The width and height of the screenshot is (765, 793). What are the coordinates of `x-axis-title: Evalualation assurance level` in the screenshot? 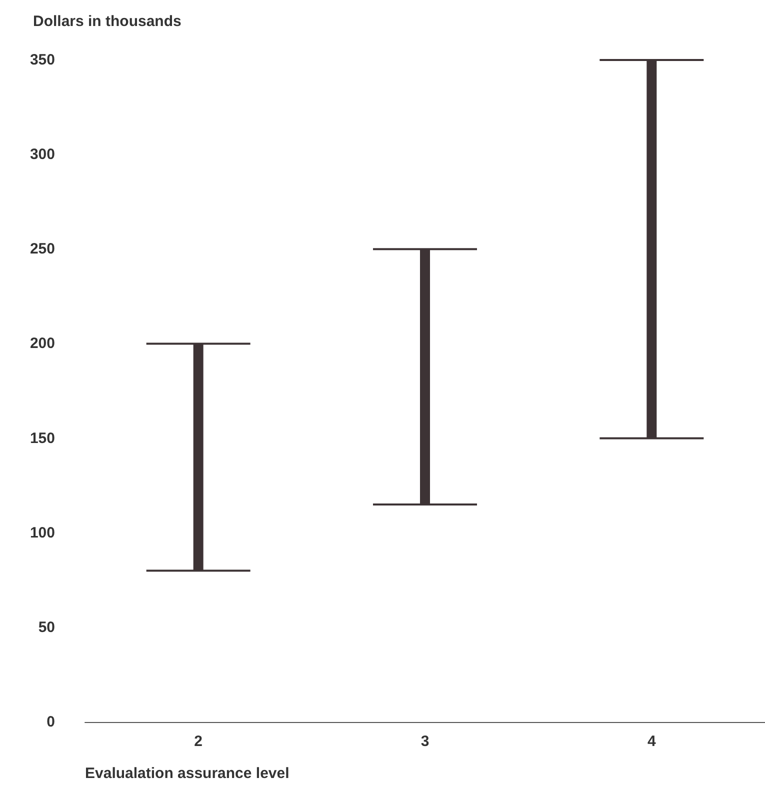 It's located at (187, 773).